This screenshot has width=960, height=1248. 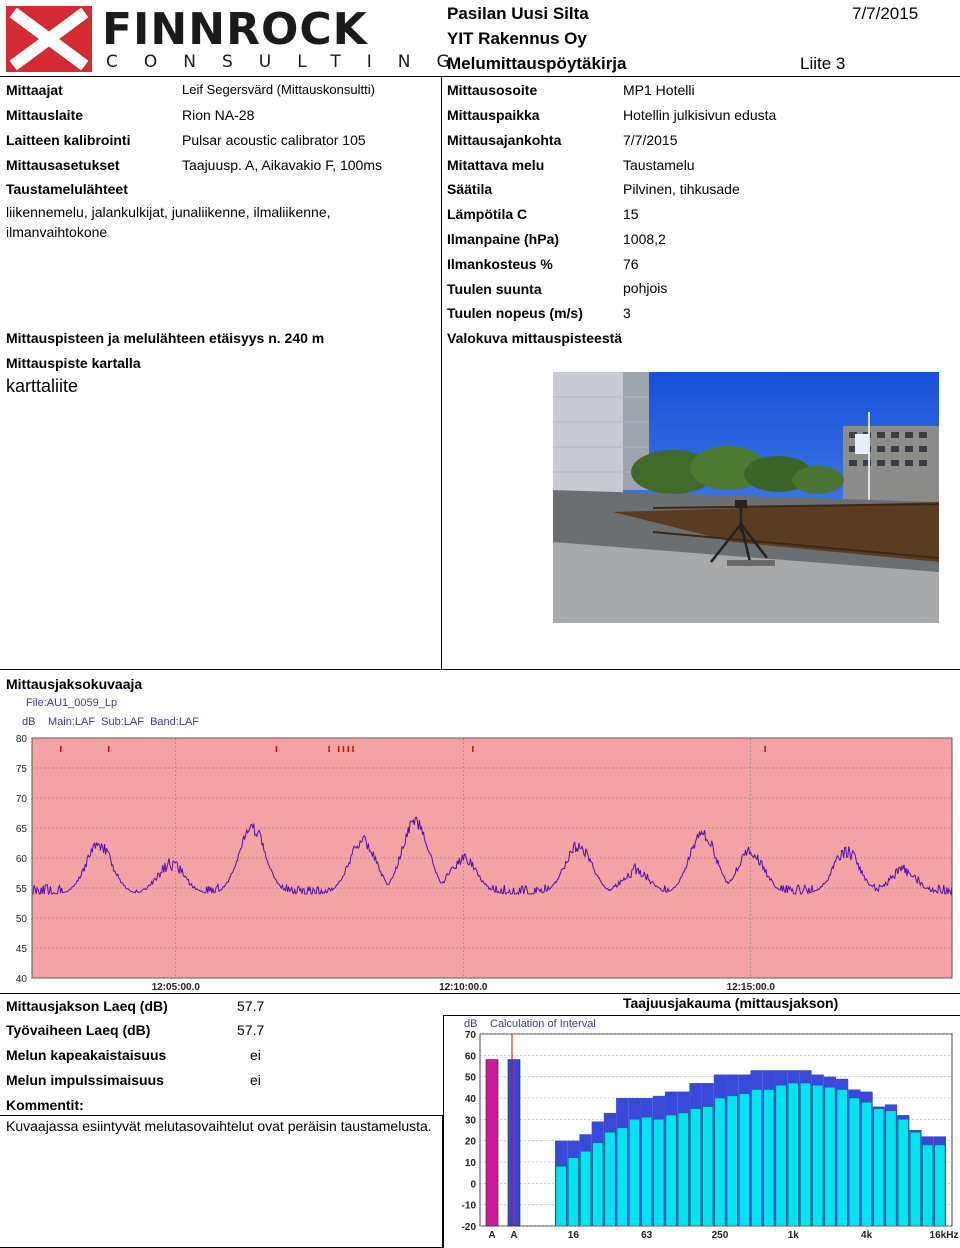 I want to click on result-label: Mittausjakson Laeq (dB), so click(x=87, y=1006).